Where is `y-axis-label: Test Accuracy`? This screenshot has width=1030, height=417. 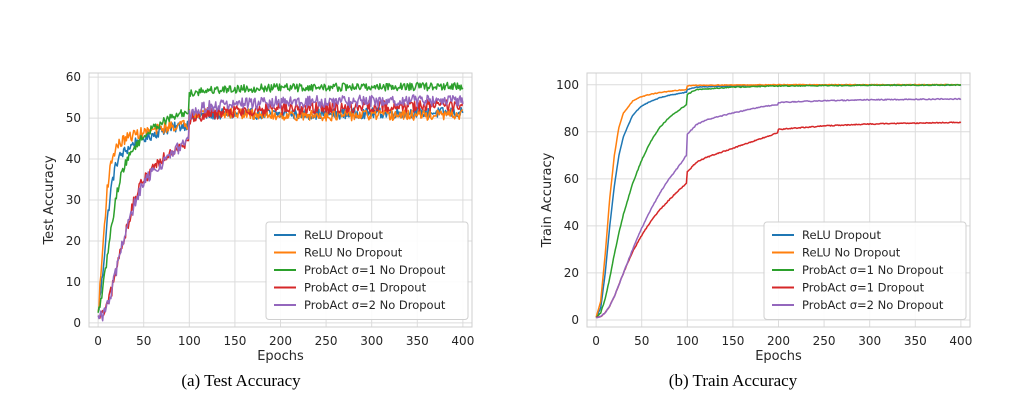
y-axis-label: Test Accuracy is located at coordinates (49, 200).